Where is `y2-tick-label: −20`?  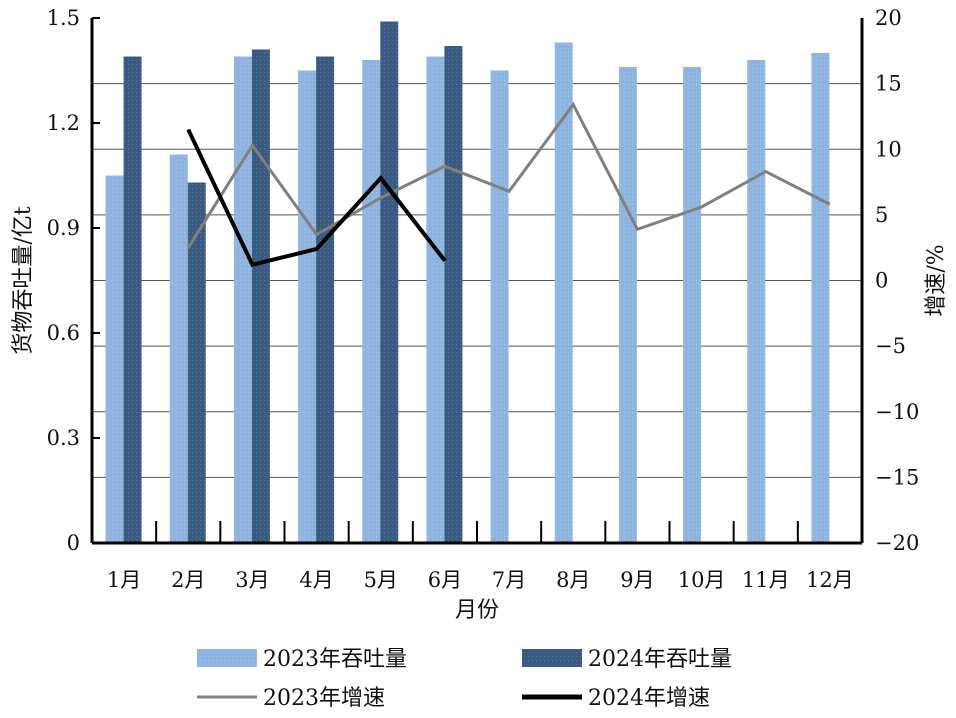
y2-tick-label: −20 is located at coordinates (897, 543).